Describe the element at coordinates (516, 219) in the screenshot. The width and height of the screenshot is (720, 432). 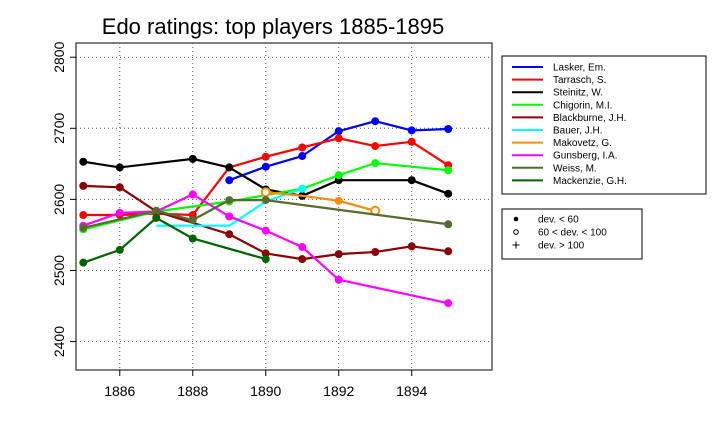
I see `dot-marker-icon` at that location.